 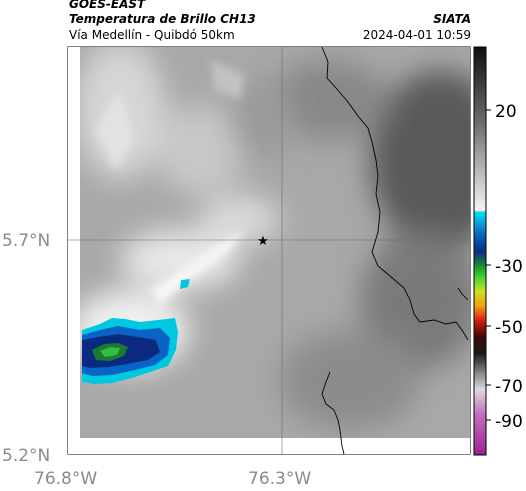 What do you see at coordinates (509, 267) in the screenshot?
I see `colorbar-tick-m30: -30` at bounding box center [509, 267].